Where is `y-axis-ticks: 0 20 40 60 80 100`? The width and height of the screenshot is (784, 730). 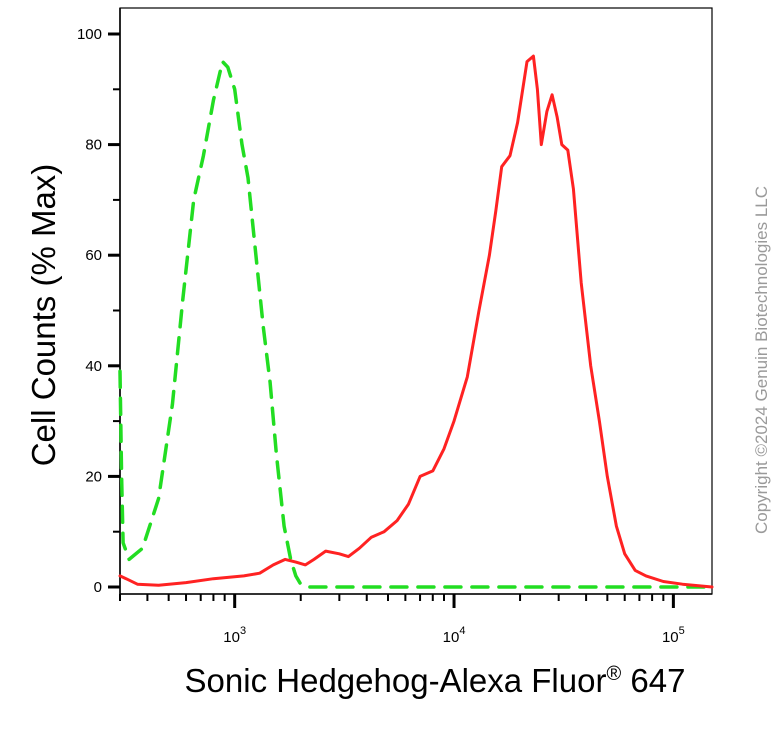
y-axis-ticks: 0 20 40 60 80 100 is located at coordinates (98, 311).